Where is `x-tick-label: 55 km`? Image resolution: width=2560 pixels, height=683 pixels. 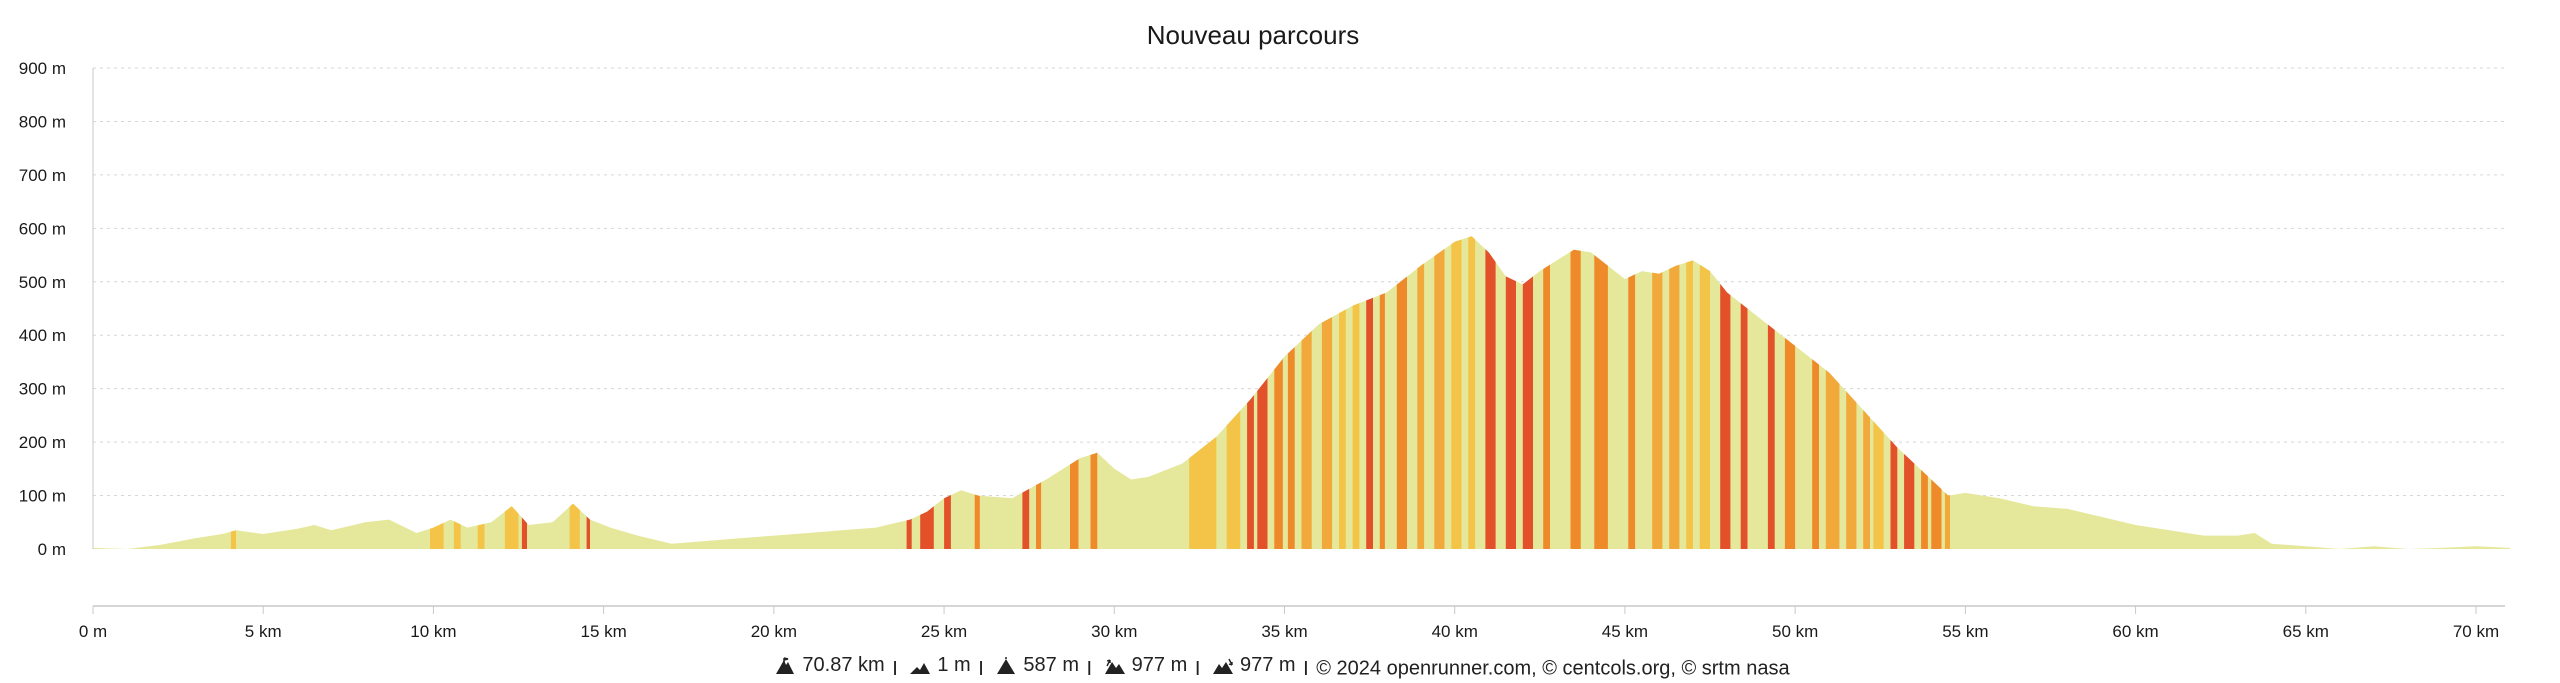
x-tick-label: 55 km is located at coordinates (1965, 631).